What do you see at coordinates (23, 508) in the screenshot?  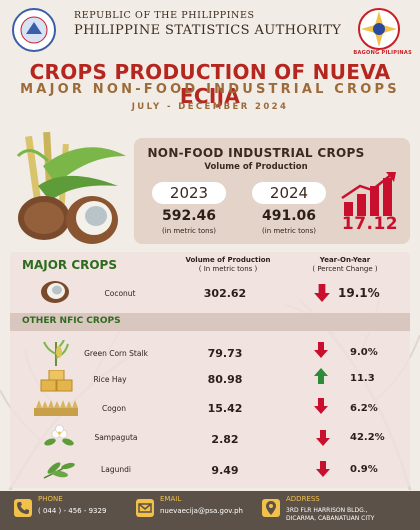 I see `phone-icon` at bounding box center [23, 508].